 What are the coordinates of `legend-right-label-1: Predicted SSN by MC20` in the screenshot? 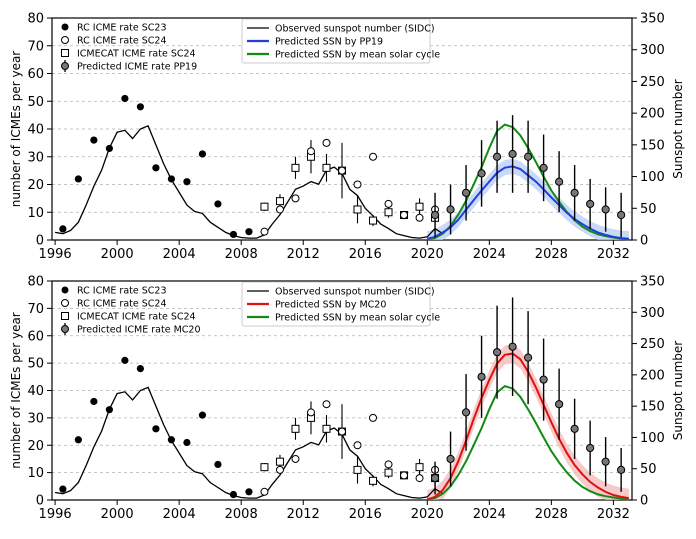 It's located at (330, 305).